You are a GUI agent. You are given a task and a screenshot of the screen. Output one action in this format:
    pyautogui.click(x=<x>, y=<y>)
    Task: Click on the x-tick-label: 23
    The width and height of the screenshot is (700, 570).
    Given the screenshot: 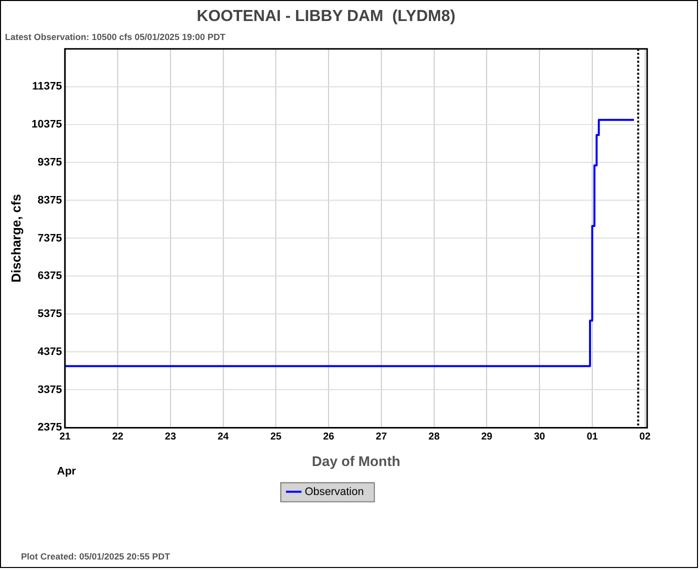 What is the action you would take?
    pyautogui.click(x=170, y=436)
    